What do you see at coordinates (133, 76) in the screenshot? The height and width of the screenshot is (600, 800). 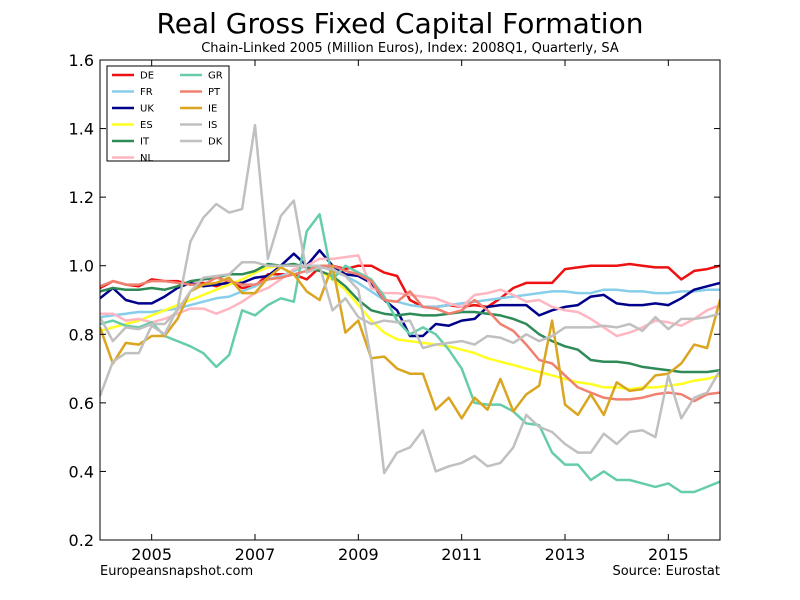 I see `legend-entry-de: DE` at bounding box center [133, 76].